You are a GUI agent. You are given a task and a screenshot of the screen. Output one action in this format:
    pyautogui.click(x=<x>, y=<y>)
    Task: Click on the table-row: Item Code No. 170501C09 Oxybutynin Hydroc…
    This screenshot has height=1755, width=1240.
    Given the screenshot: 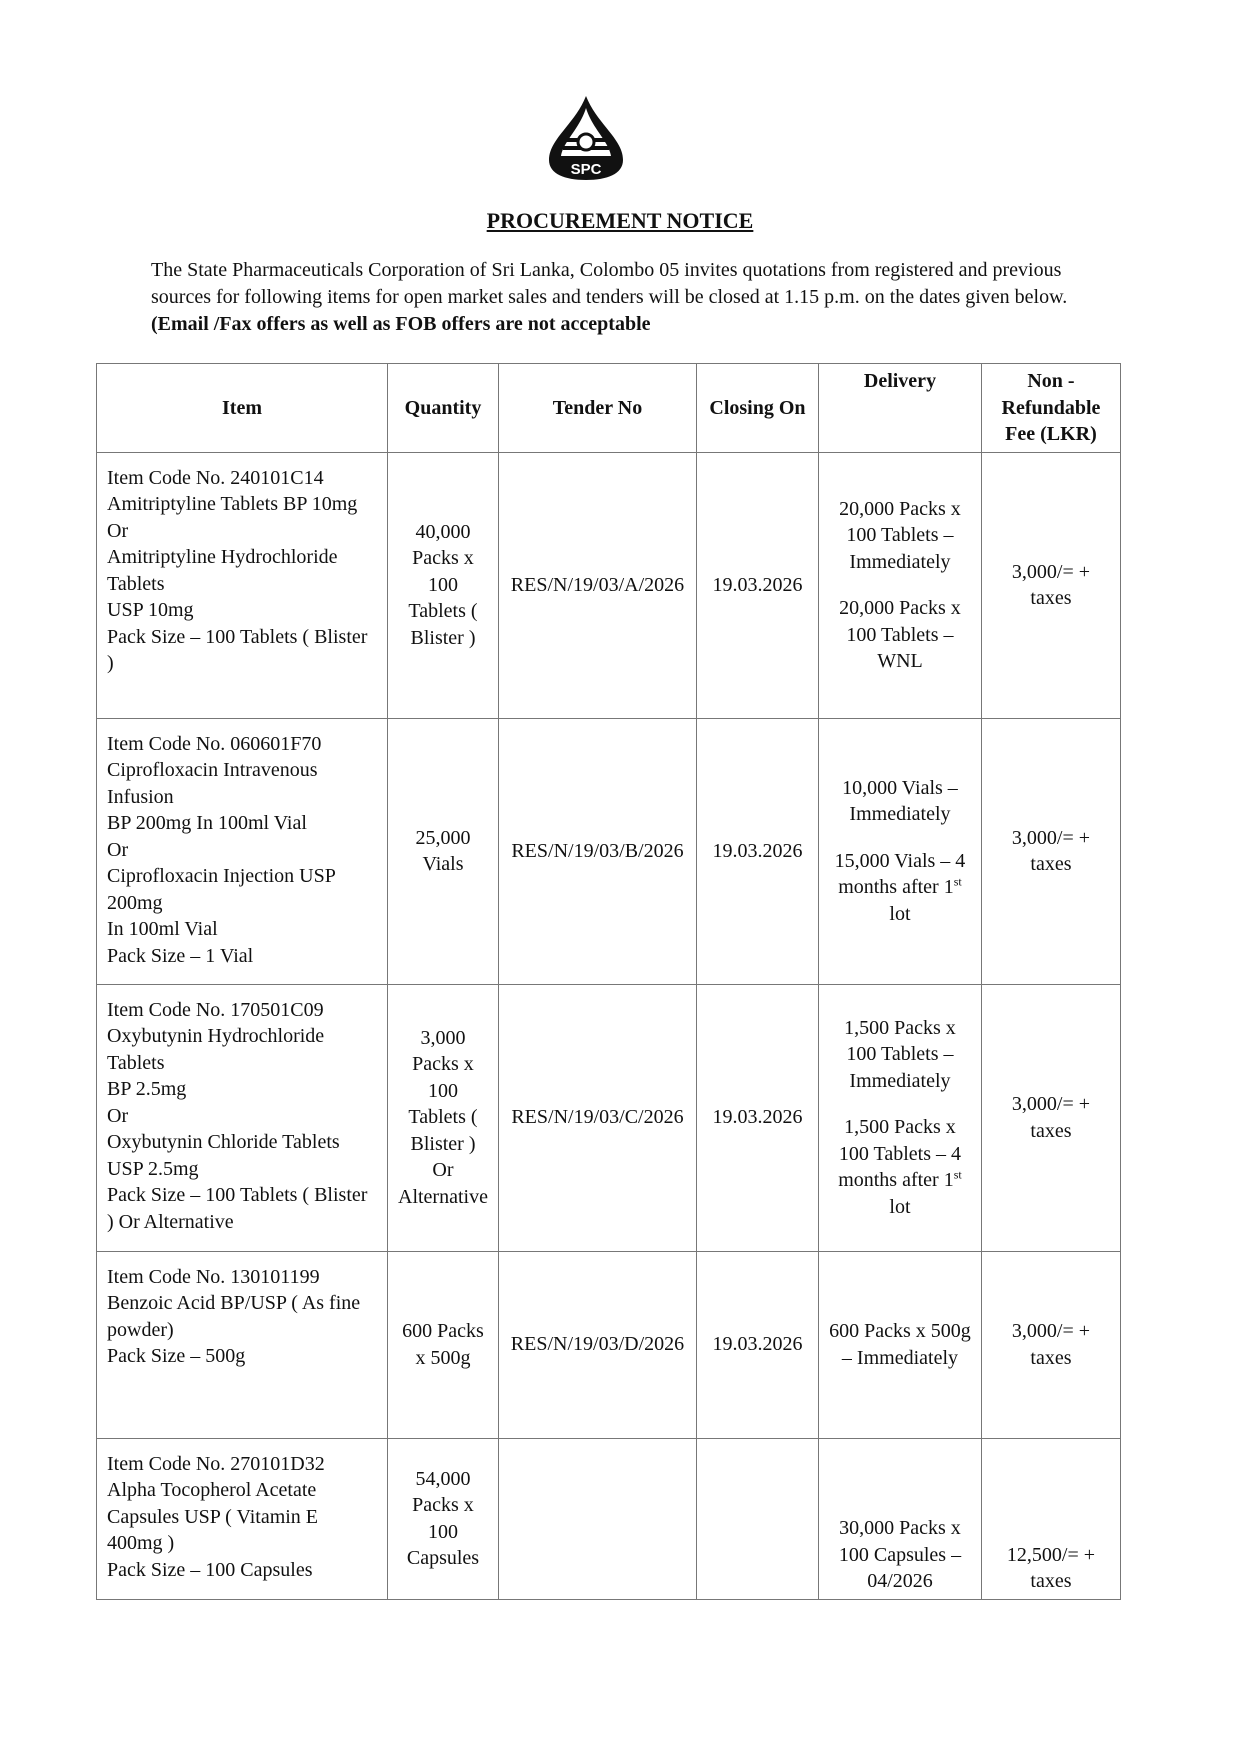 What is the action you would take?
    pyautogui.click(x=608, y=1117)
    